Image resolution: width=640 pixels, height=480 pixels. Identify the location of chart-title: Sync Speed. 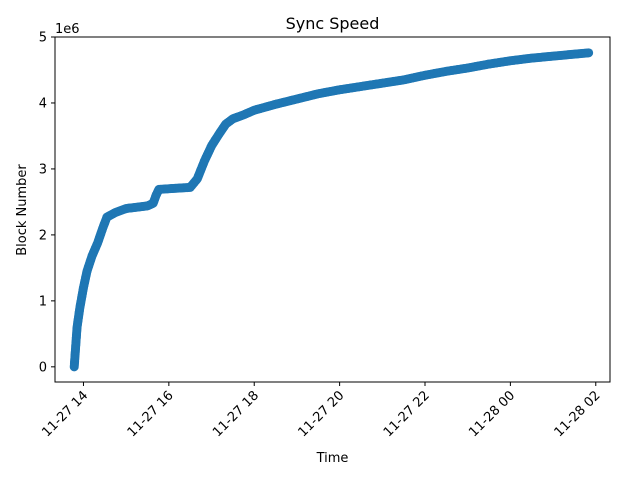
(333, 23).